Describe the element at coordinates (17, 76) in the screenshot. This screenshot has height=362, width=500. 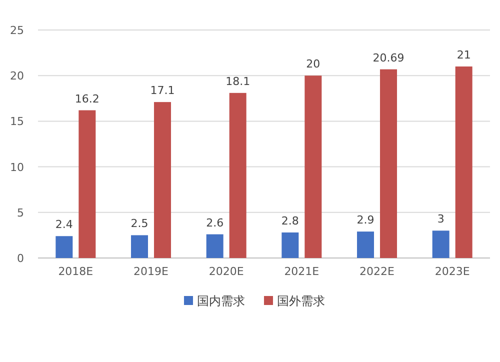
I see `y-tick-label: 20` at that location.